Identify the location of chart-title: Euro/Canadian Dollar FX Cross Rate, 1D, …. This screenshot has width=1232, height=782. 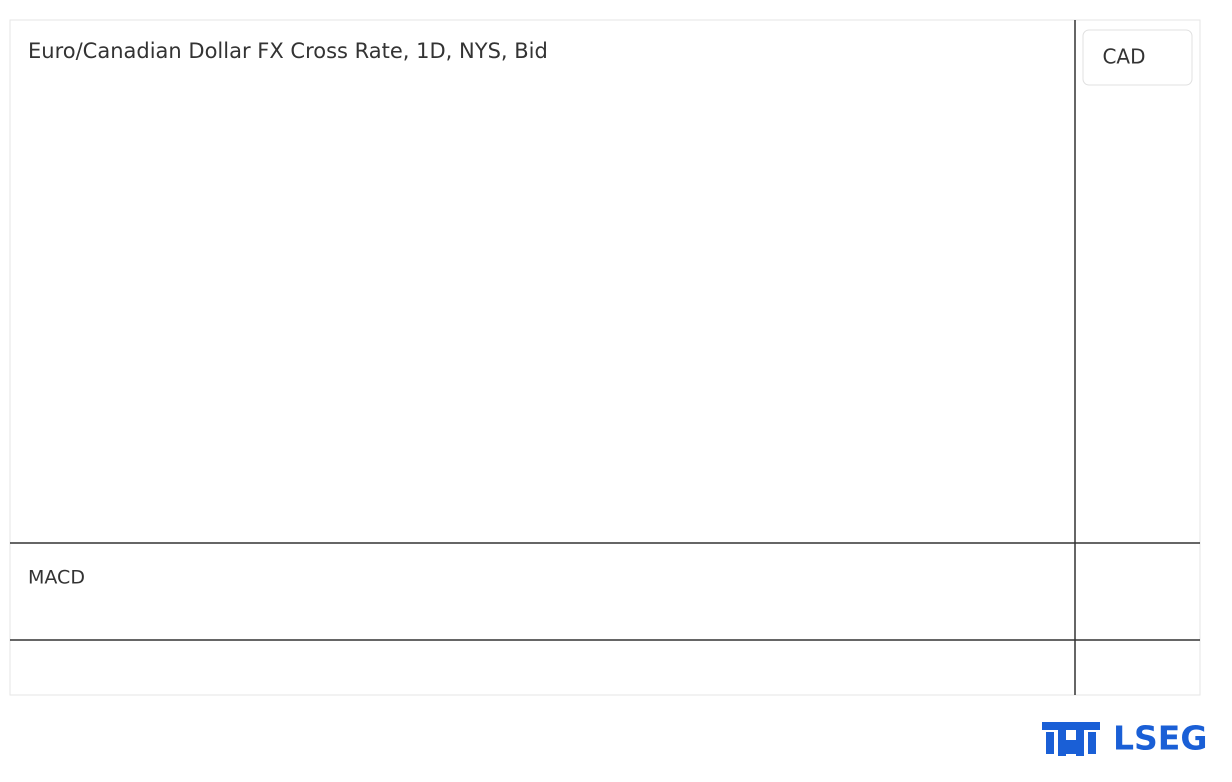
(288, 51).